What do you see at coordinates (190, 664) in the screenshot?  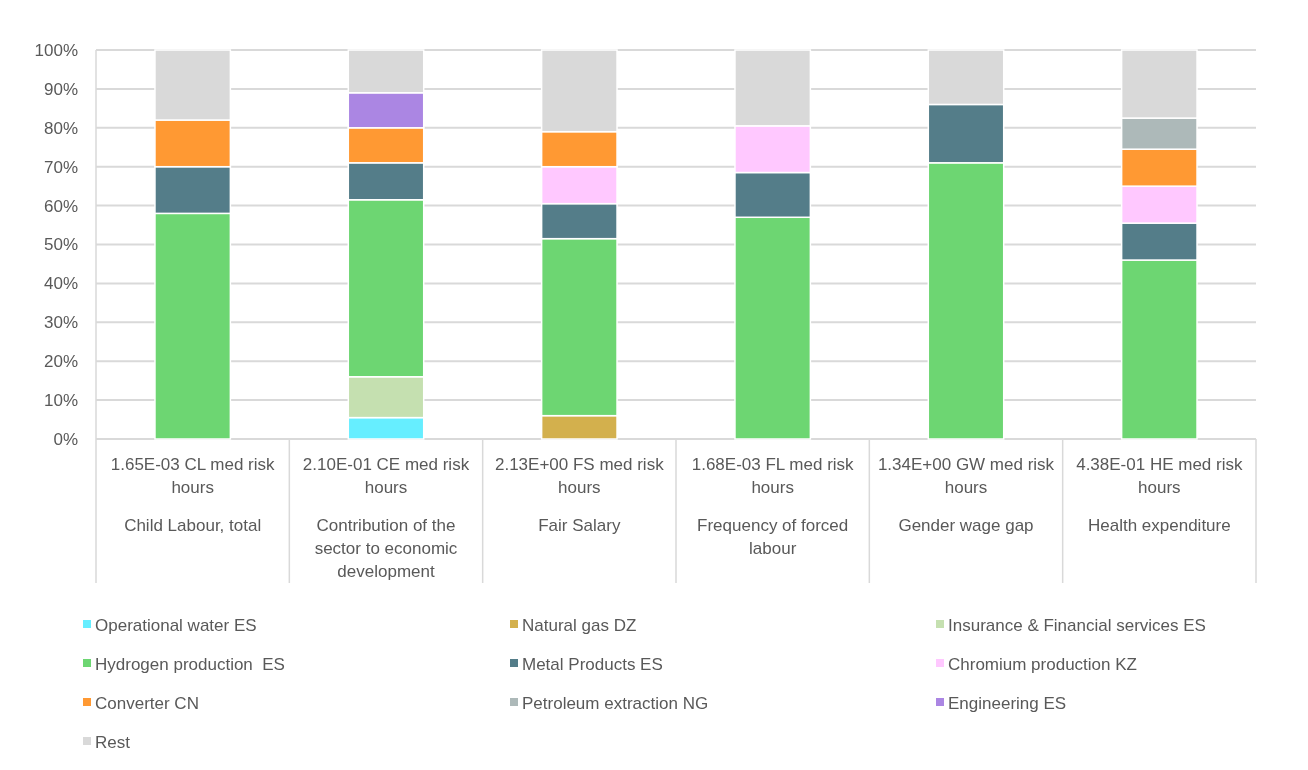 I see `legend-label: Hydrogen production ES` at bounding box center [190, 664].